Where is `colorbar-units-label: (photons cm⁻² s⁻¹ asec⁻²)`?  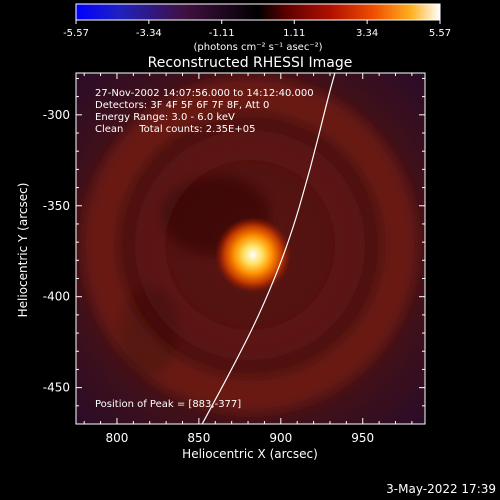 colorbar-units-label: (photons cm⁻² s⁻¹ asec⁻²) is located at coordinates (257, 47).